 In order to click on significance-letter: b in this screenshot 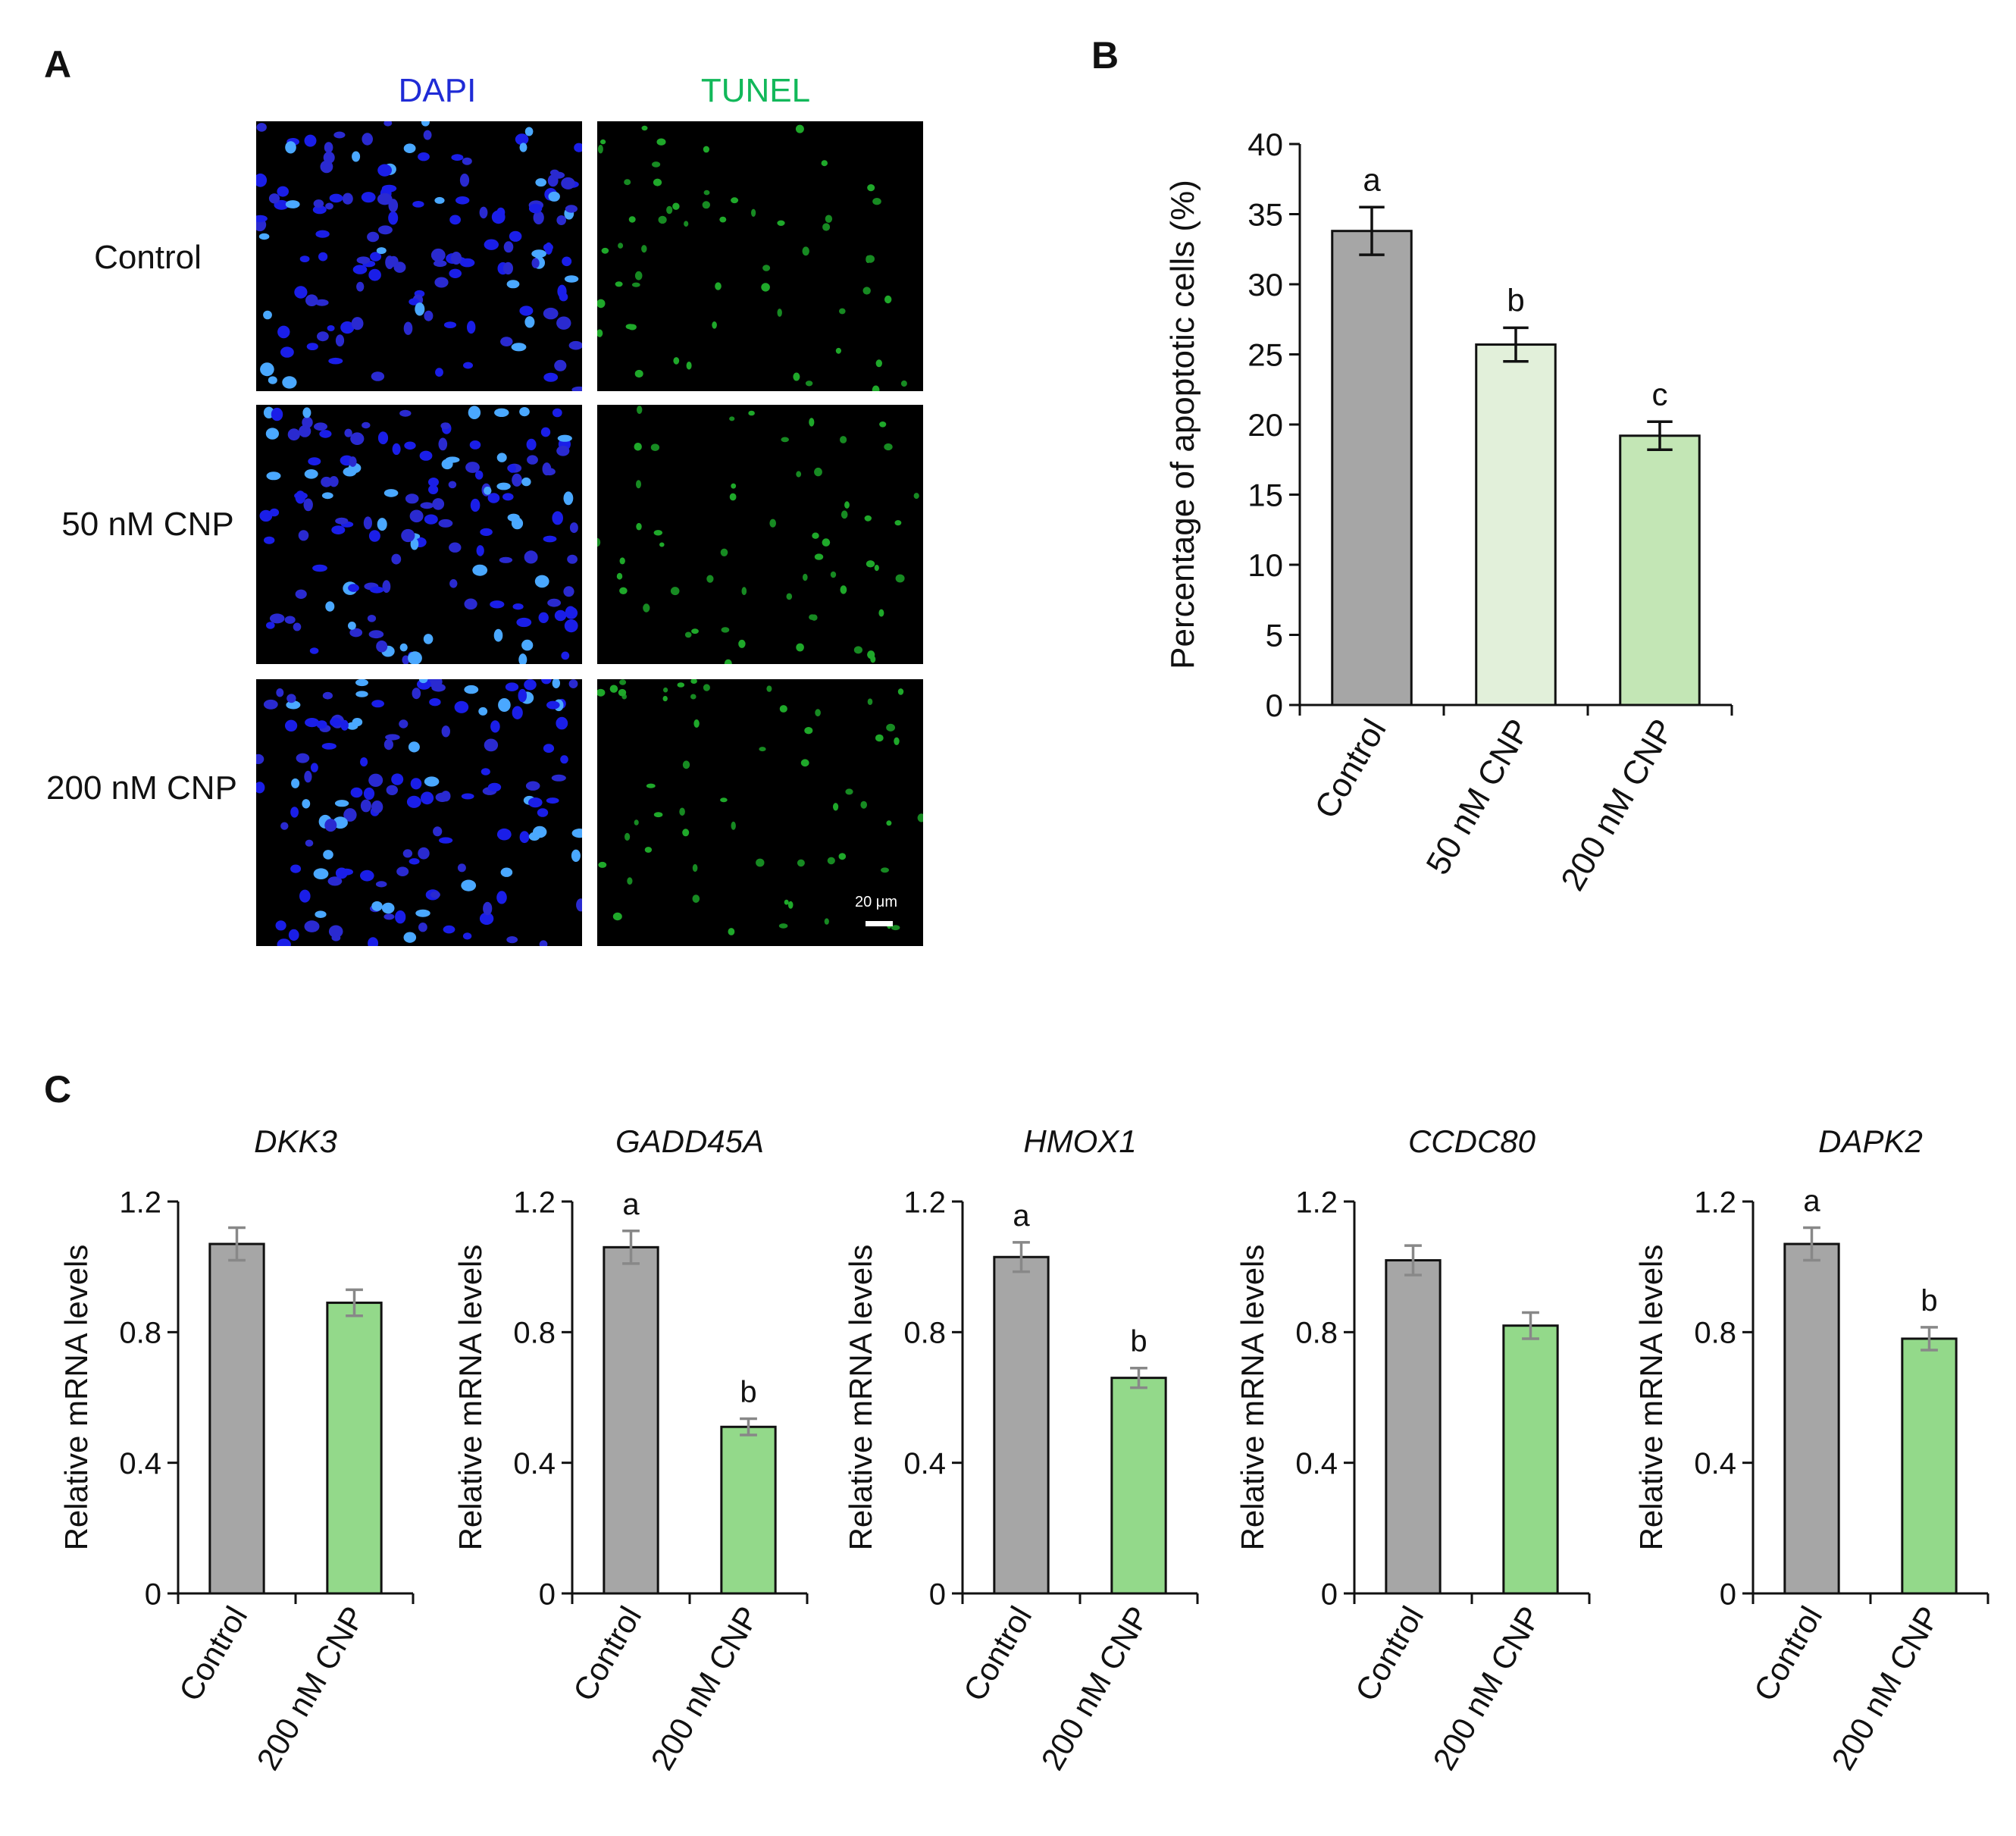, I will do `click(1515, 300)`.